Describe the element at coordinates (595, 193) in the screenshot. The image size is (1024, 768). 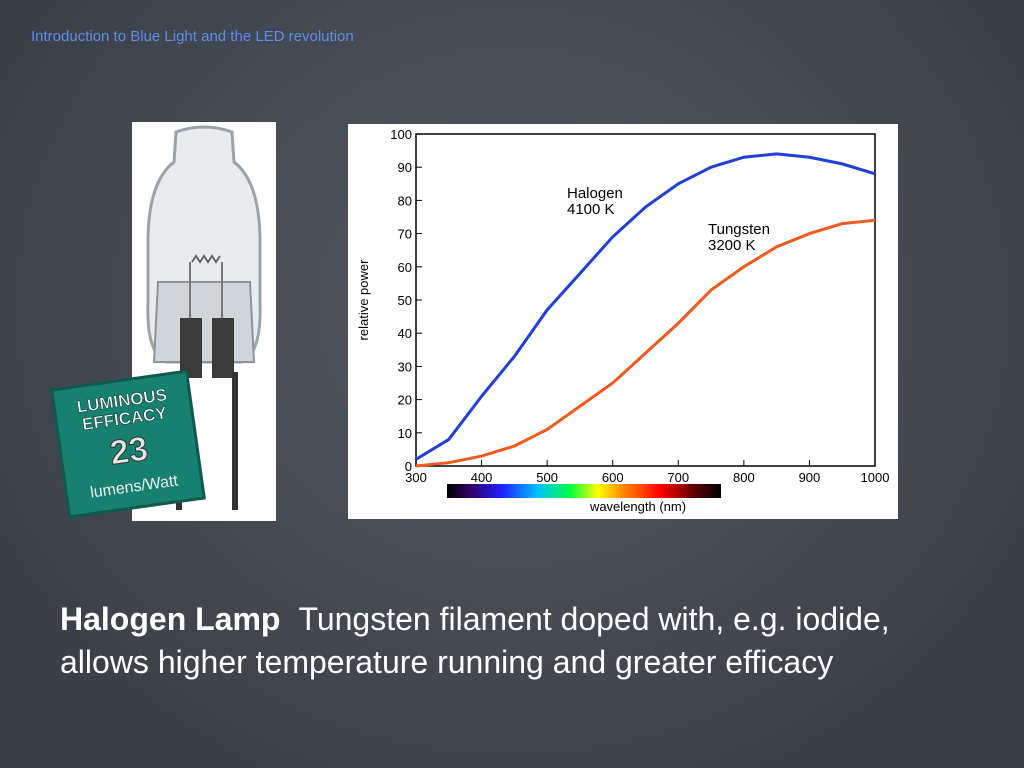
I see `series-label: Halogen` at that location.